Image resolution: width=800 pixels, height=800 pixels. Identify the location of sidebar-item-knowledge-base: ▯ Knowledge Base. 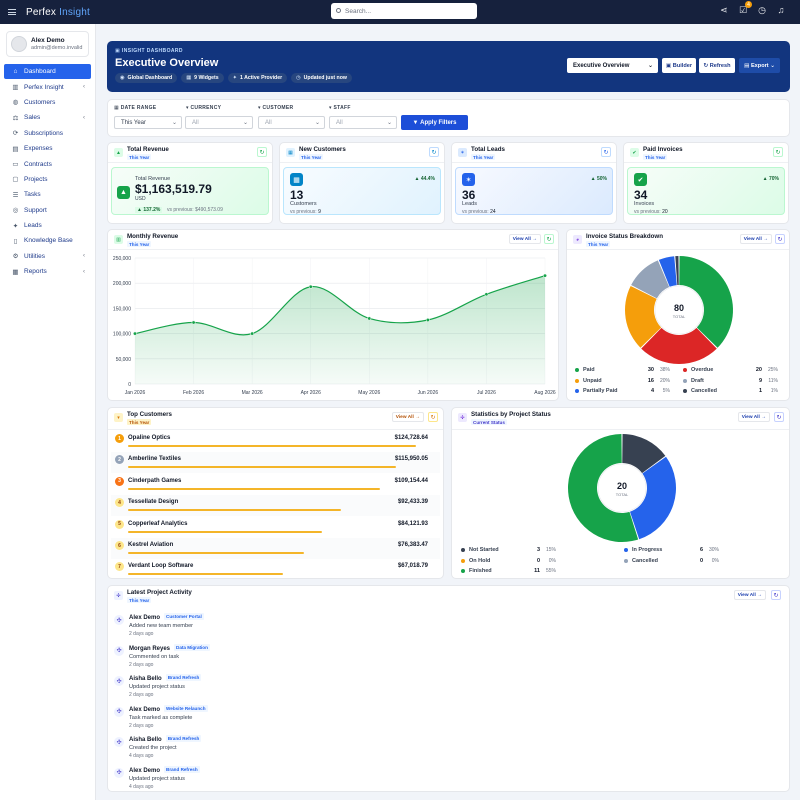
(47, 240).